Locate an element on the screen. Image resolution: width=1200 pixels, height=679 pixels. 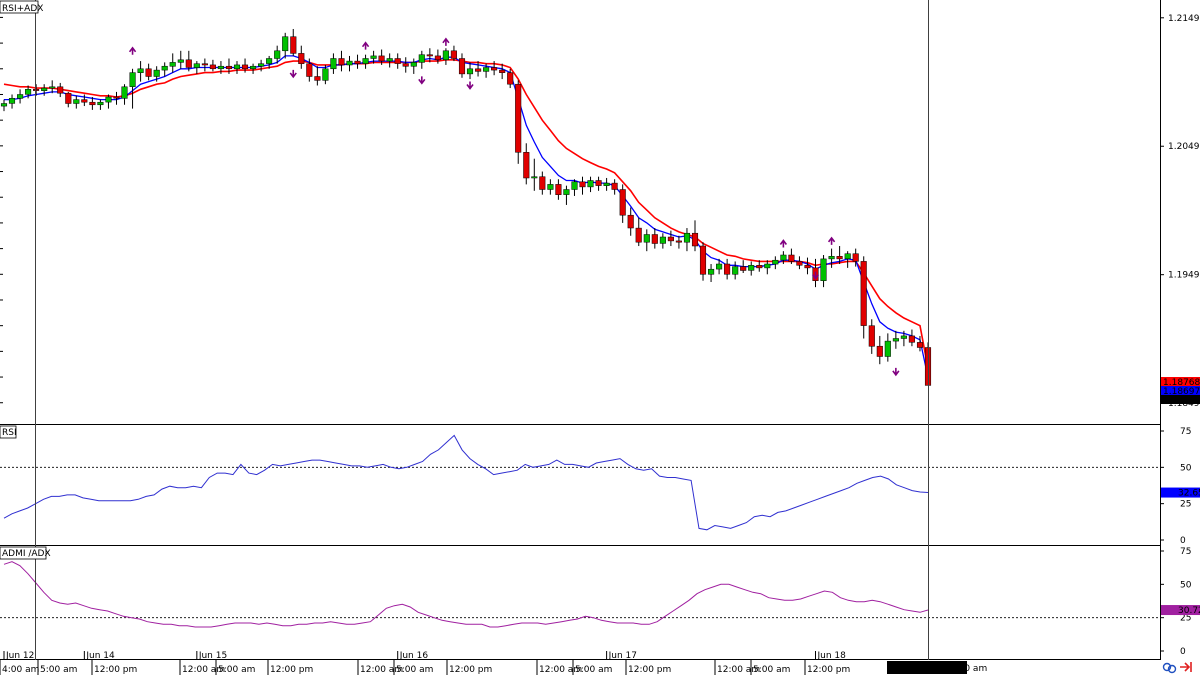
adx-panel is located at coordinates (580, 594).